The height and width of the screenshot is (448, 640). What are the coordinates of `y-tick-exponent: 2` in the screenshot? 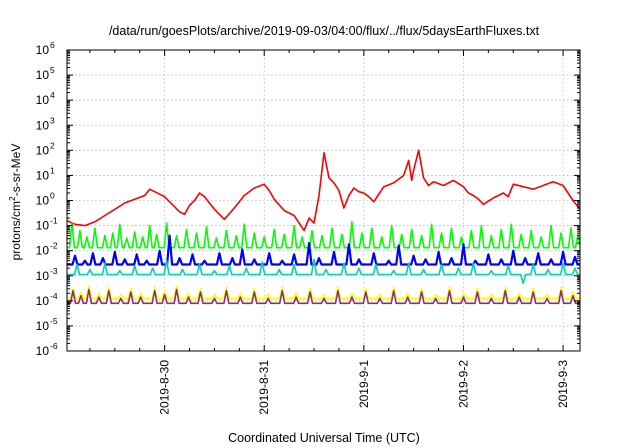 It's located at (52, 145).